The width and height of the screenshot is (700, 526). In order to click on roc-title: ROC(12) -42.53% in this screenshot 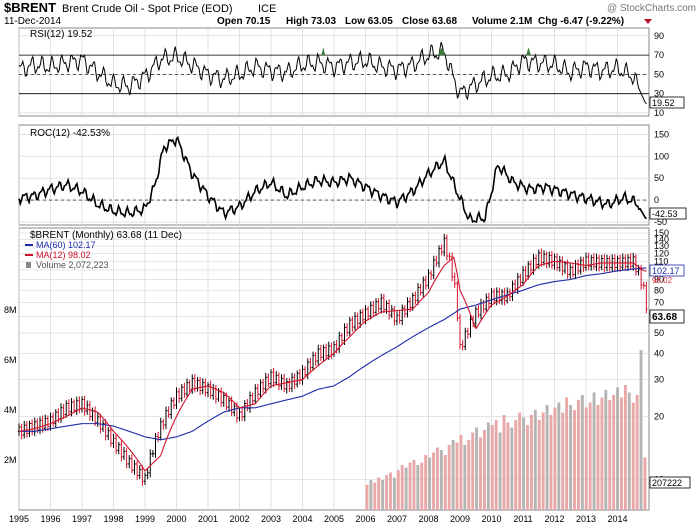, I will do `click(70, 133)`.